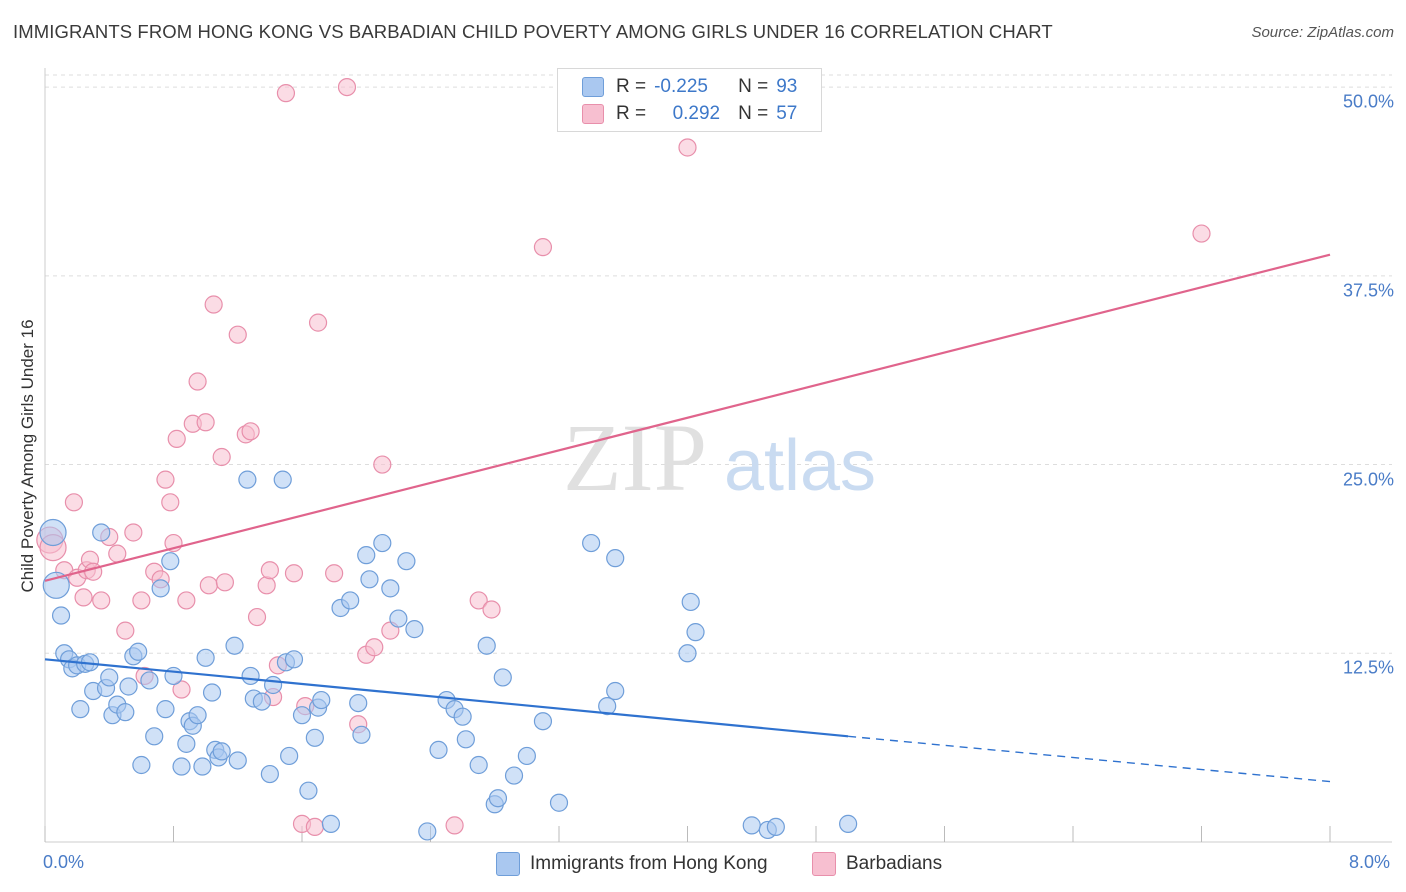 The image size is (1406, 892). I want to click on y-tick-label: 50.0%, so click(1368, 101).